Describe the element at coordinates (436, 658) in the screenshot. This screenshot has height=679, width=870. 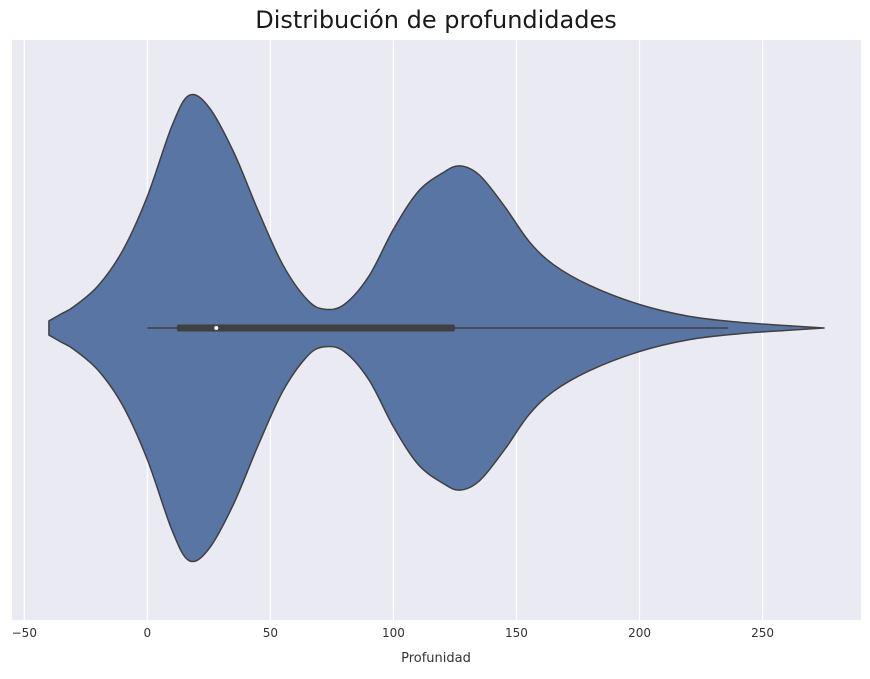
I see `x-axis-label: Profunidad` at that location.